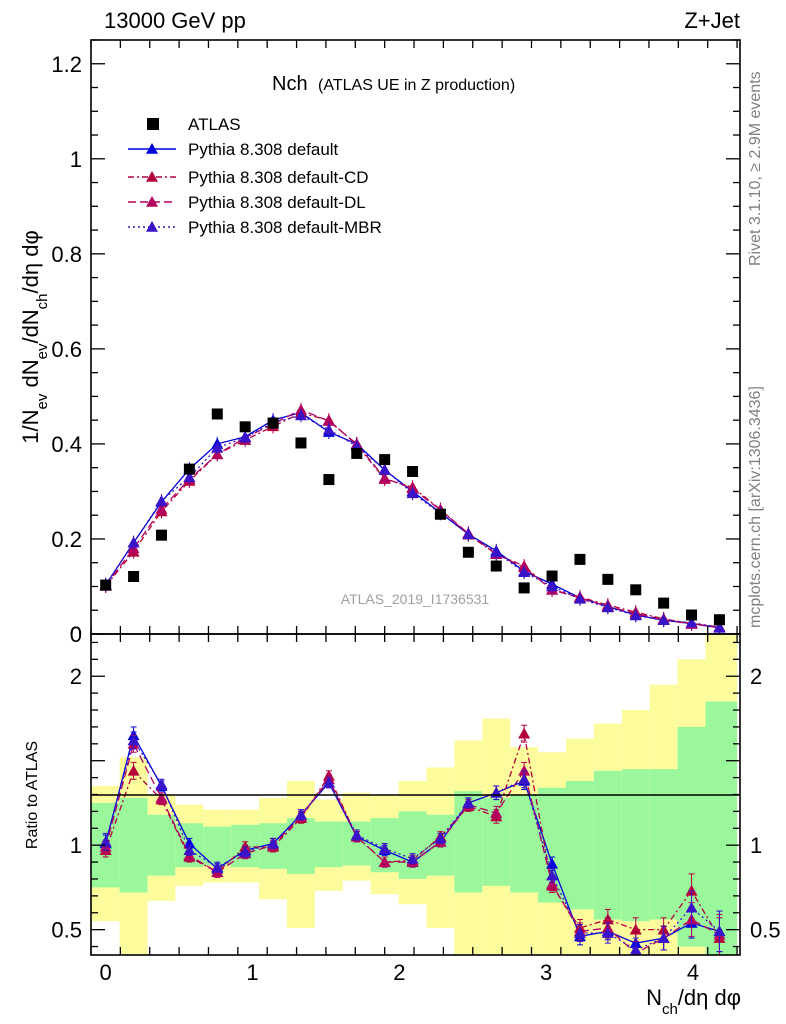  Describe the element at coordinates (263, 149) in the screenshot. I see `legend-label: Pythia 8.308 default` at that location.